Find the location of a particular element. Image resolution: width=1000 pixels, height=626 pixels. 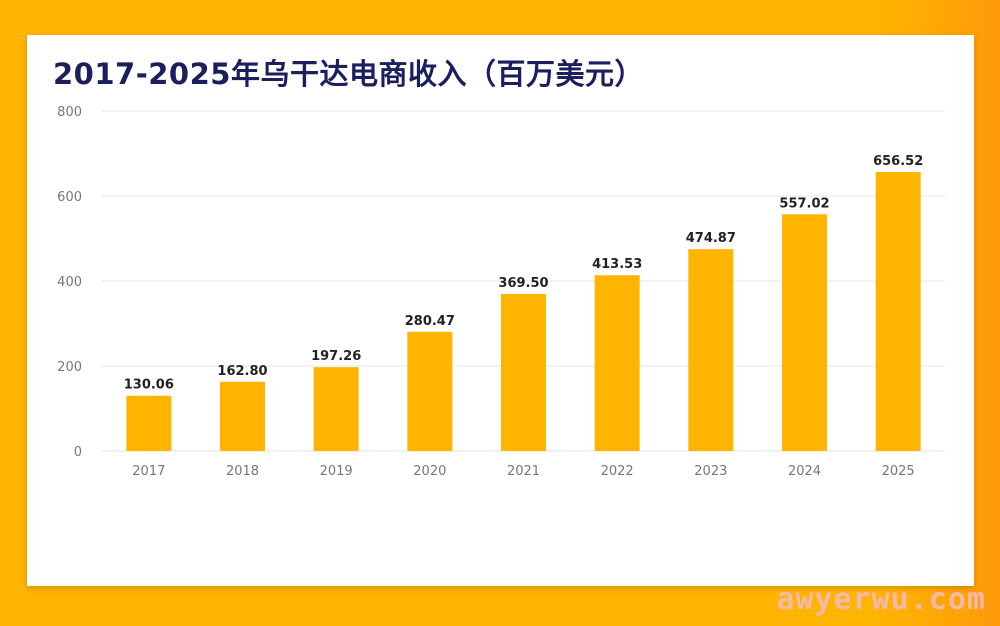

x-tick-label: 2023 is located at coordinates (710, 471).